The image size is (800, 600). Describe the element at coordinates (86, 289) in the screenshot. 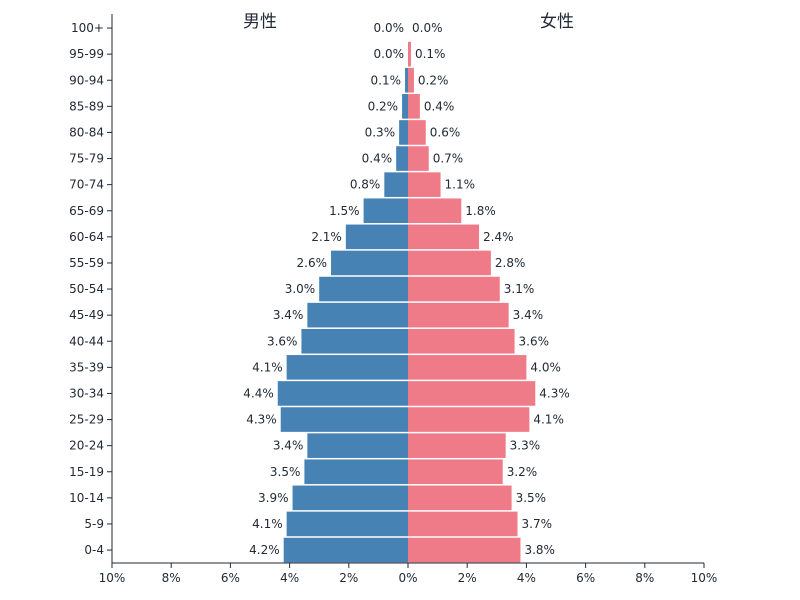

I see `age-group-label: 50-54` at that location.